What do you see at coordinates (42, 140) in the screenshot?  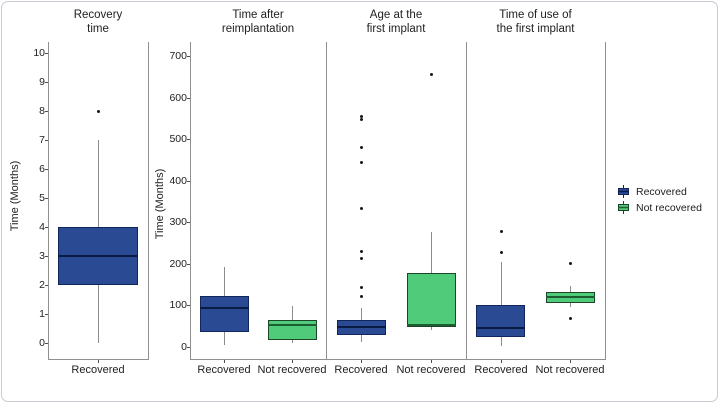 I see `y-tick-label: 7` at bounding box center [42, 140].